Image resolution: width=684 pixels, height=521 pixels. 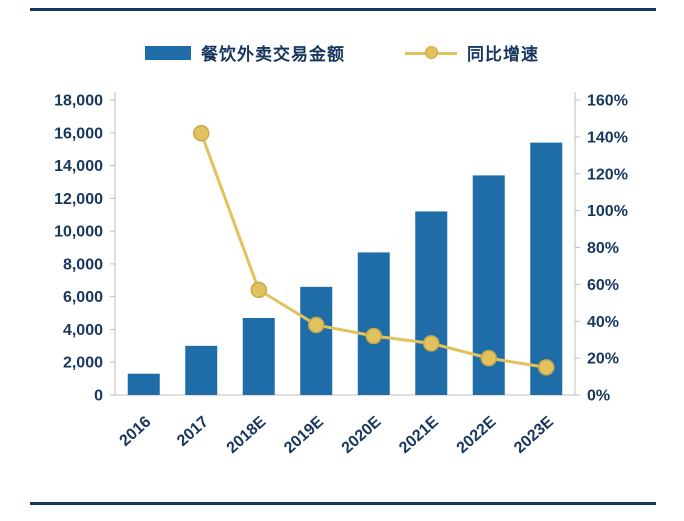 What do you see at coordinates (78, 199) in the screenshot?
I see `left-axis-label: 12,000` at bounding box center [78, 199].